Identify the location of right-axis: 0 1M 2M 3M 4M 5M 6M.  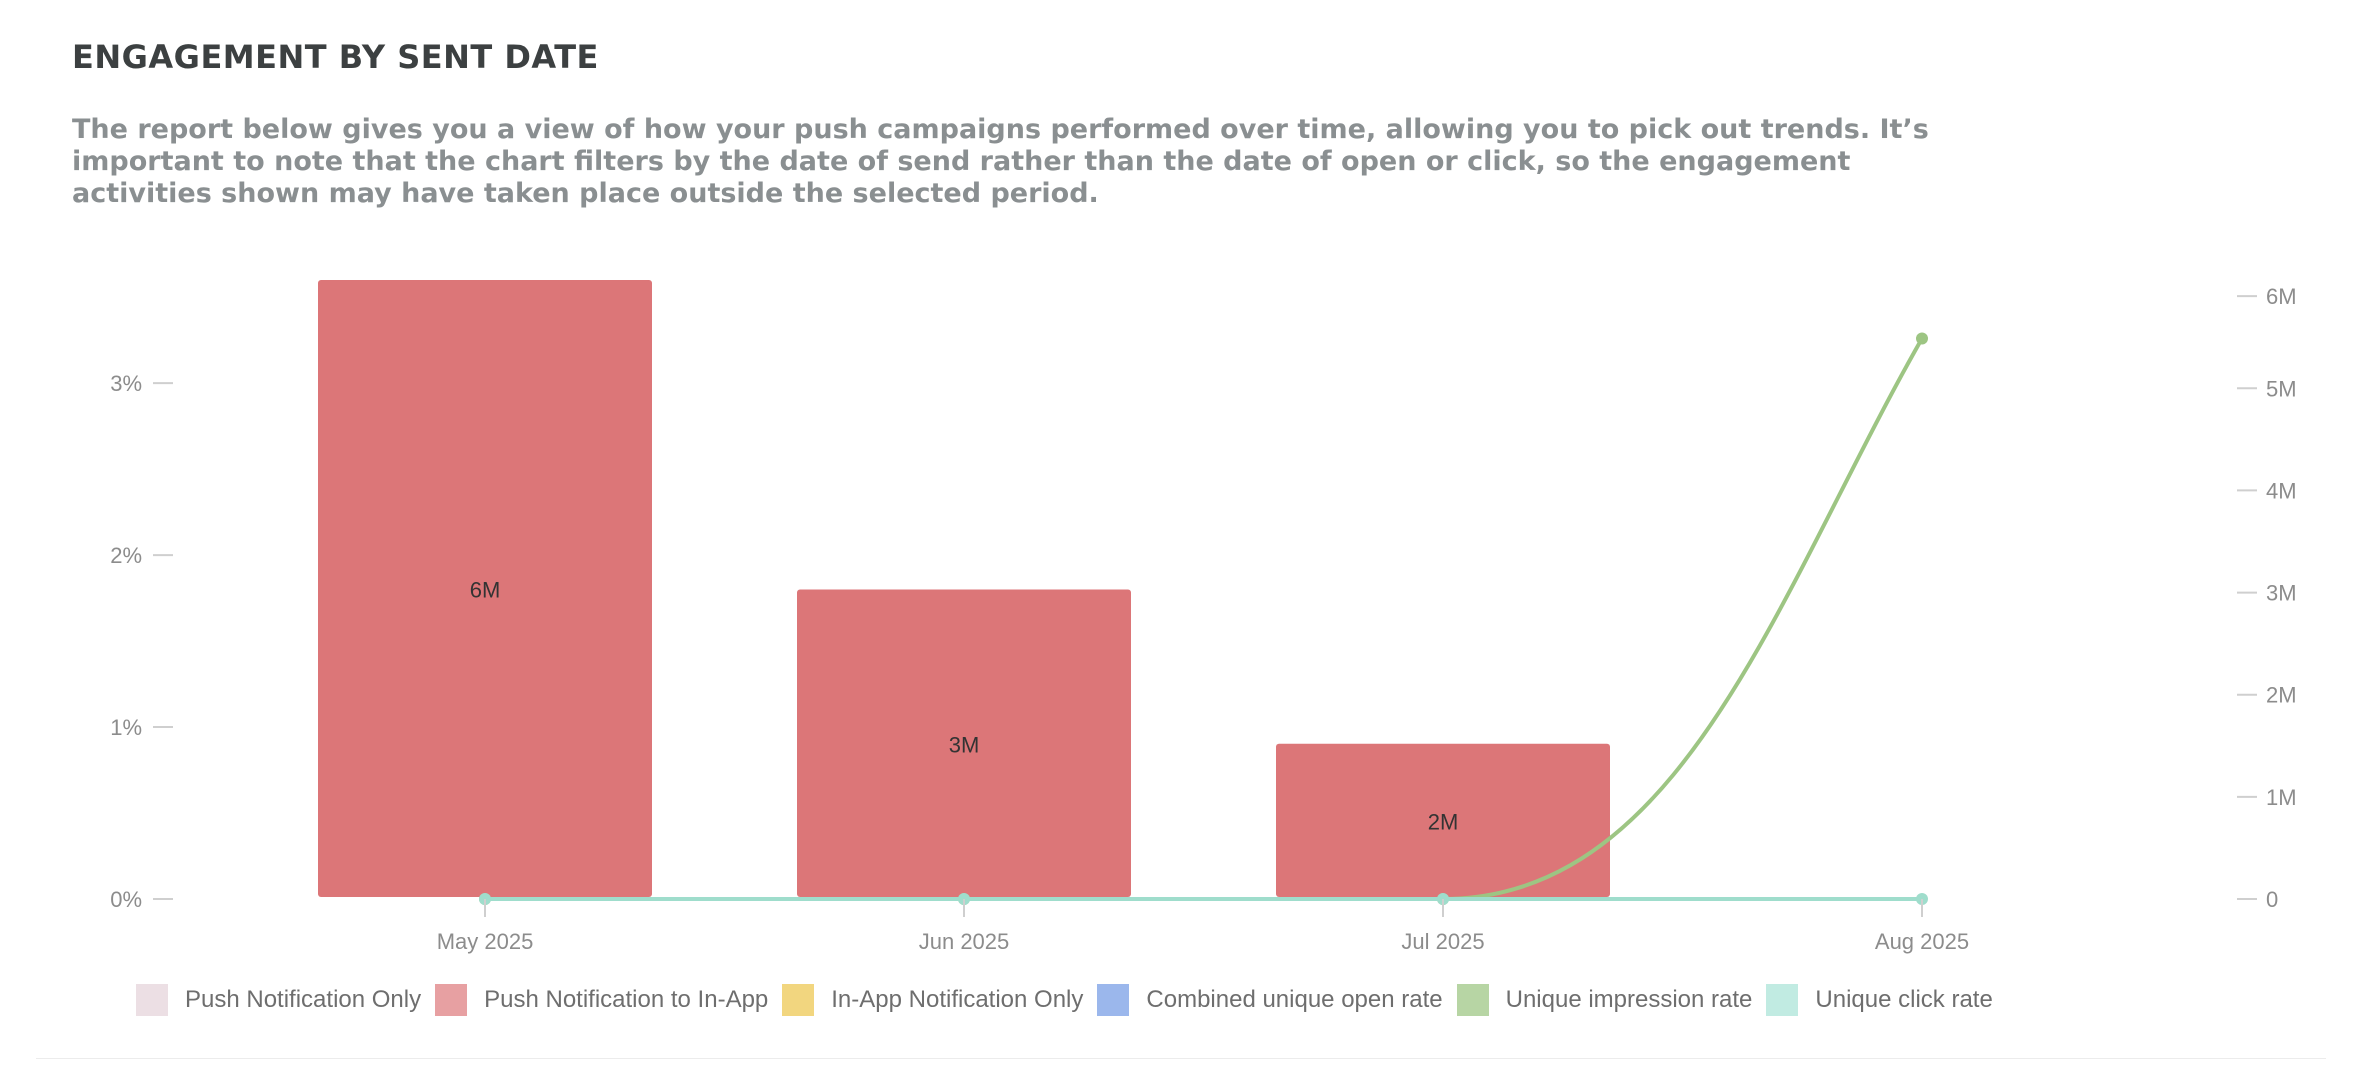
(2267, 598).